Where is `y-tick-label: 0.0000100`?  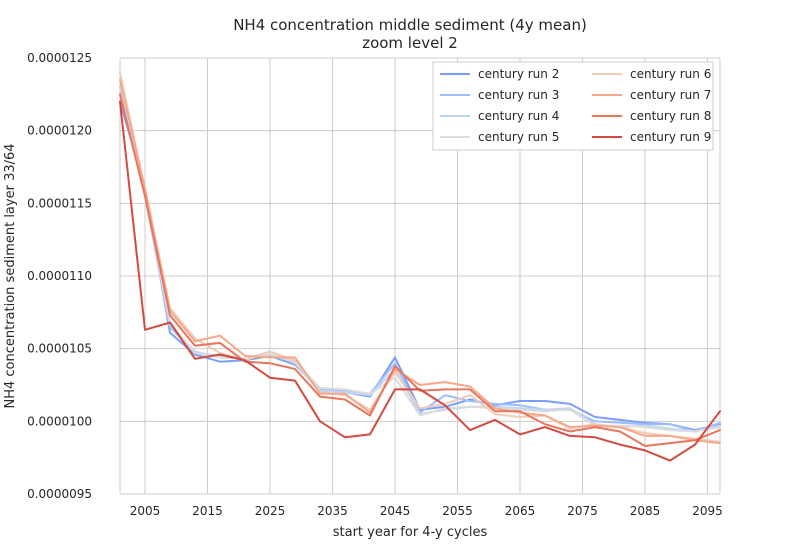
y-tick-label: 0.0000100 is located at coordinates (59, 421).